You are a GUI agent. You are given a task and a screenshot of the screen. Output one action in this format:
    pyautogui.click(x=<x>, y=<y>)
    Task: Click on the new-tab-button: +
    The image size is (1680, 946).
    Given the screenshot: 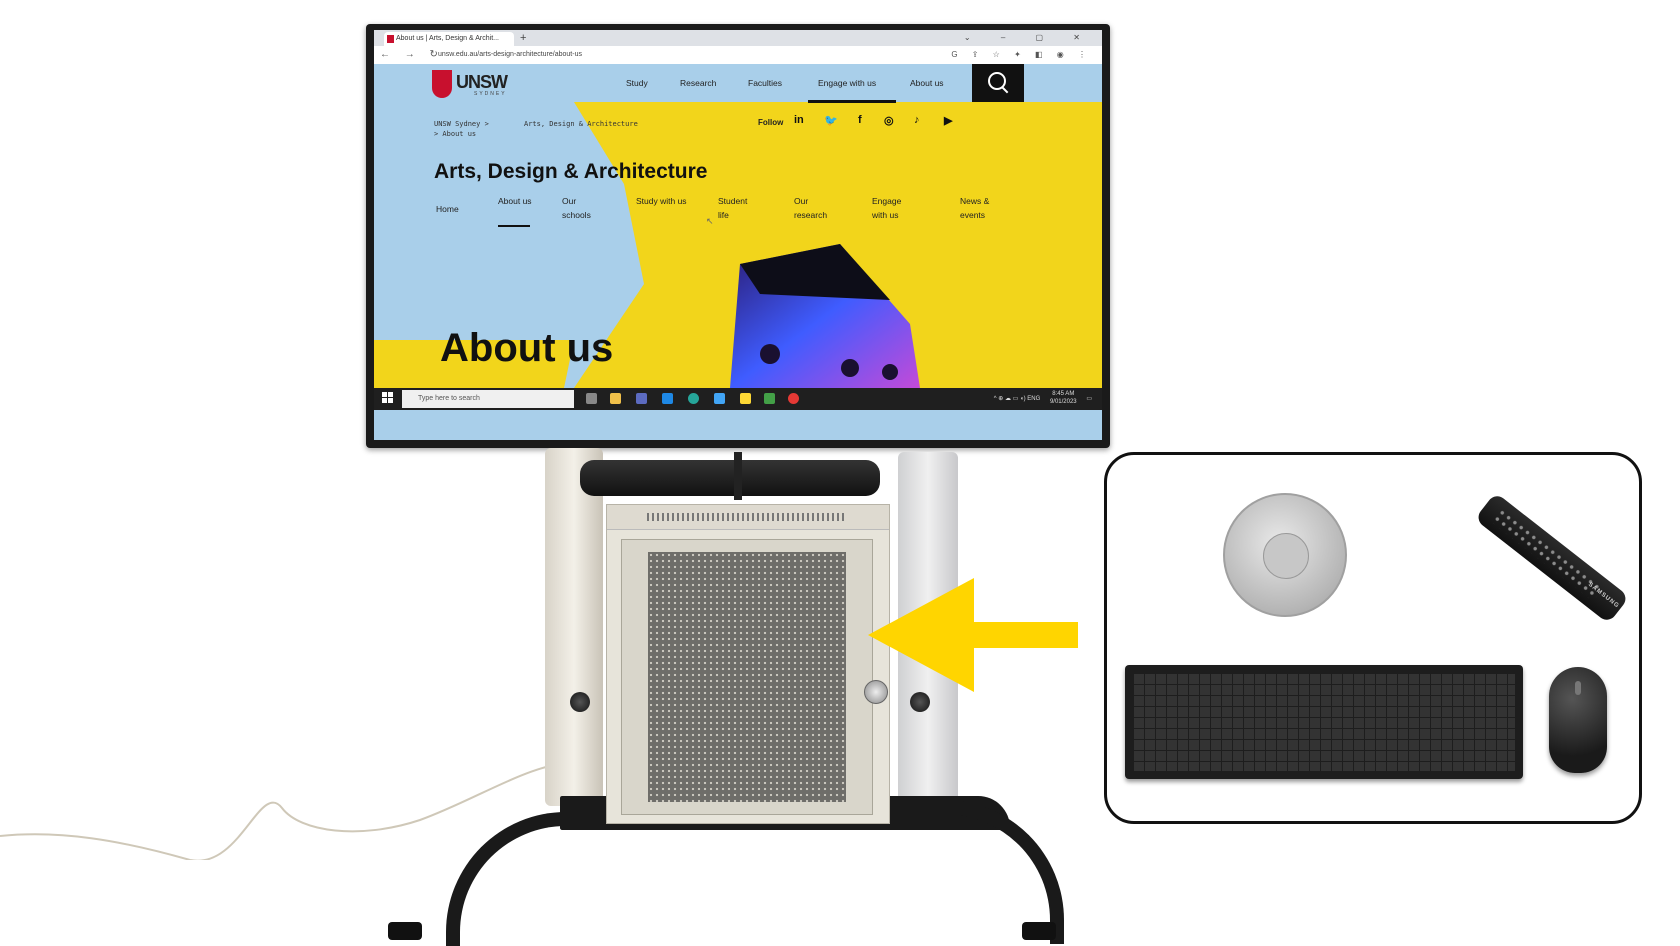 What is the action you would take?
    pyautogui.click(x=523, y=38)
    